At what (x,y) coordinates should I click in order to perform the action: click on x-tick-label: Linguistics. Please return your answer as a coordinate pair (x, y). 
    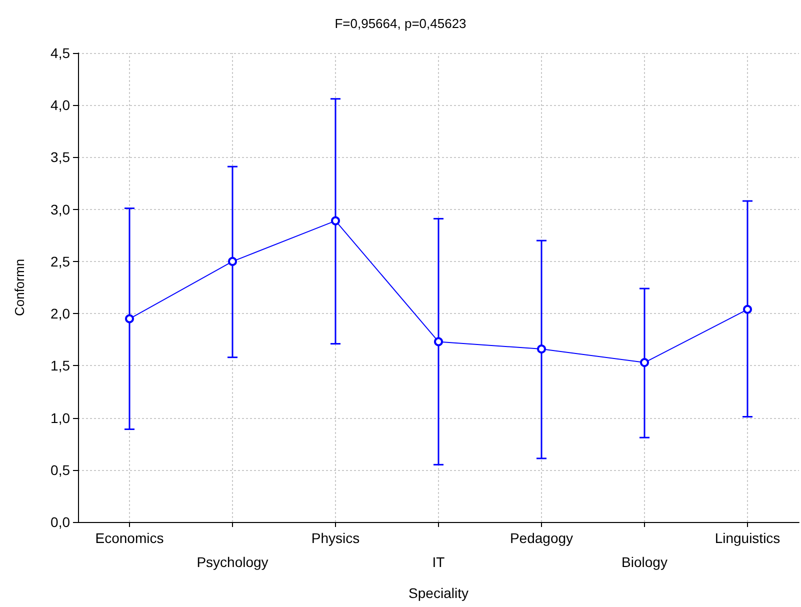
    Looking at the image, I should click on (747, 538).